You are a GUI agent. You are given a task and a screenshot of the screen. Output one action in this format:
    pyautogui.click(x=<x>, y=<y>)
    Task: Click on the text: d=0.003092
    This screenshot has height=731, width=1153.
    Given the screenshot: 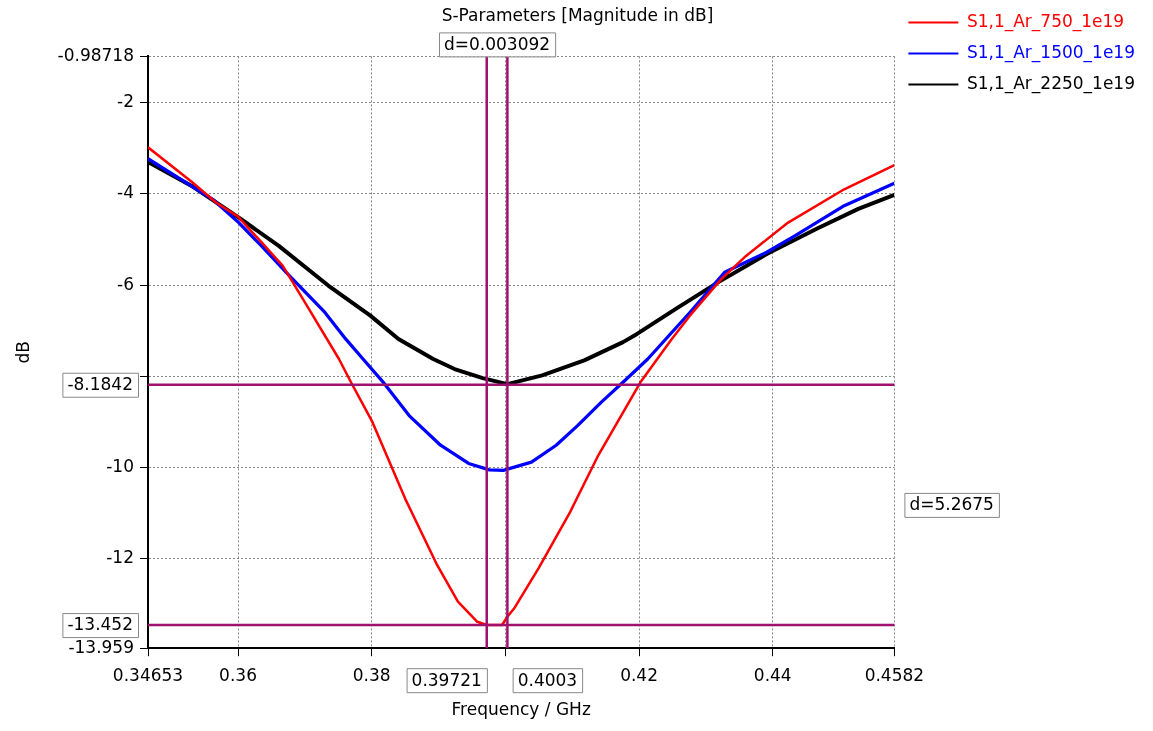 What is the action you would take?
    pyautogui.click(x=497, y=43)
    